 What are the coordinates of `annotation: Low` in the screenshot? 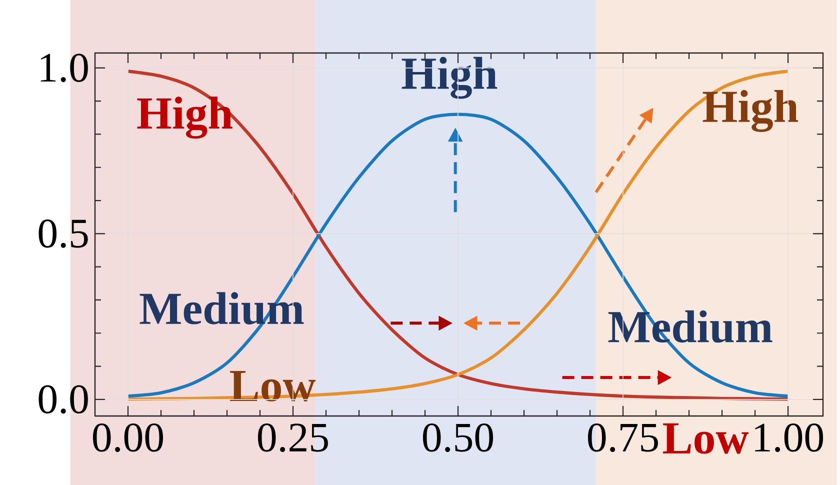 It's located at (273, 386).